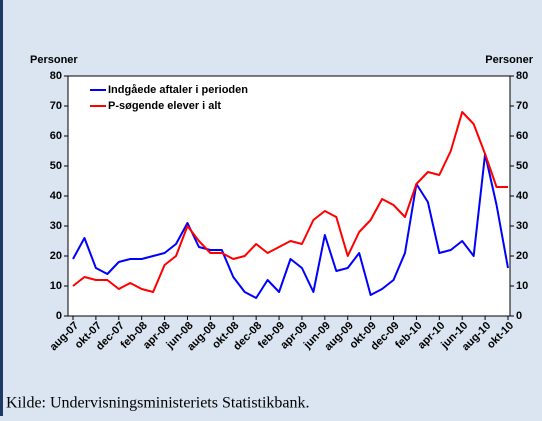 This screenshot has width=542, height=421. I want to click on x-tick-label: aug-07, so click(65, 337).